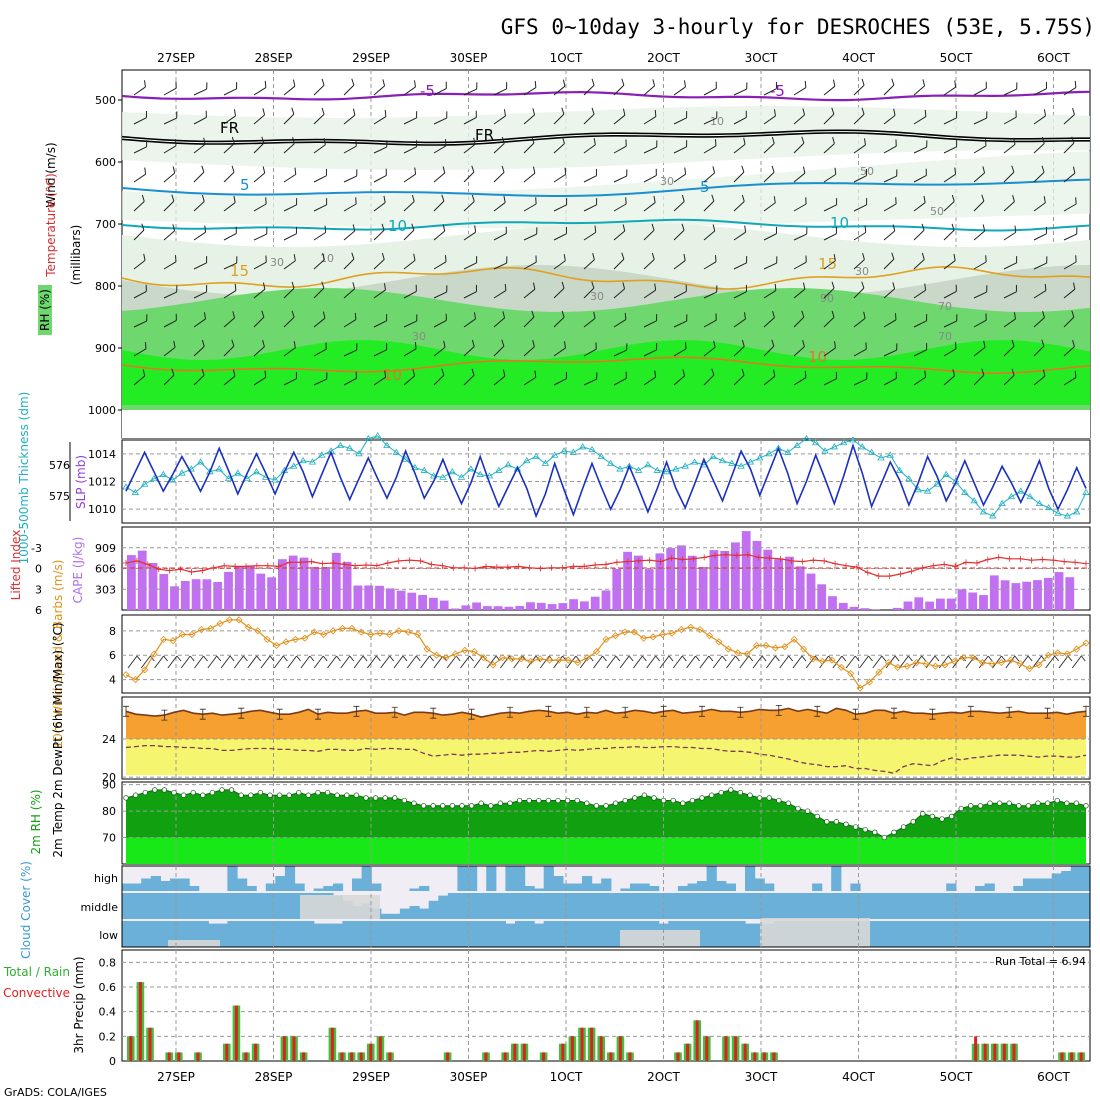  What do you see at coordinates (45, 310) in the screenshot?
I see `ylabel-rh: RH (%)` at bounding box center [45, 310].